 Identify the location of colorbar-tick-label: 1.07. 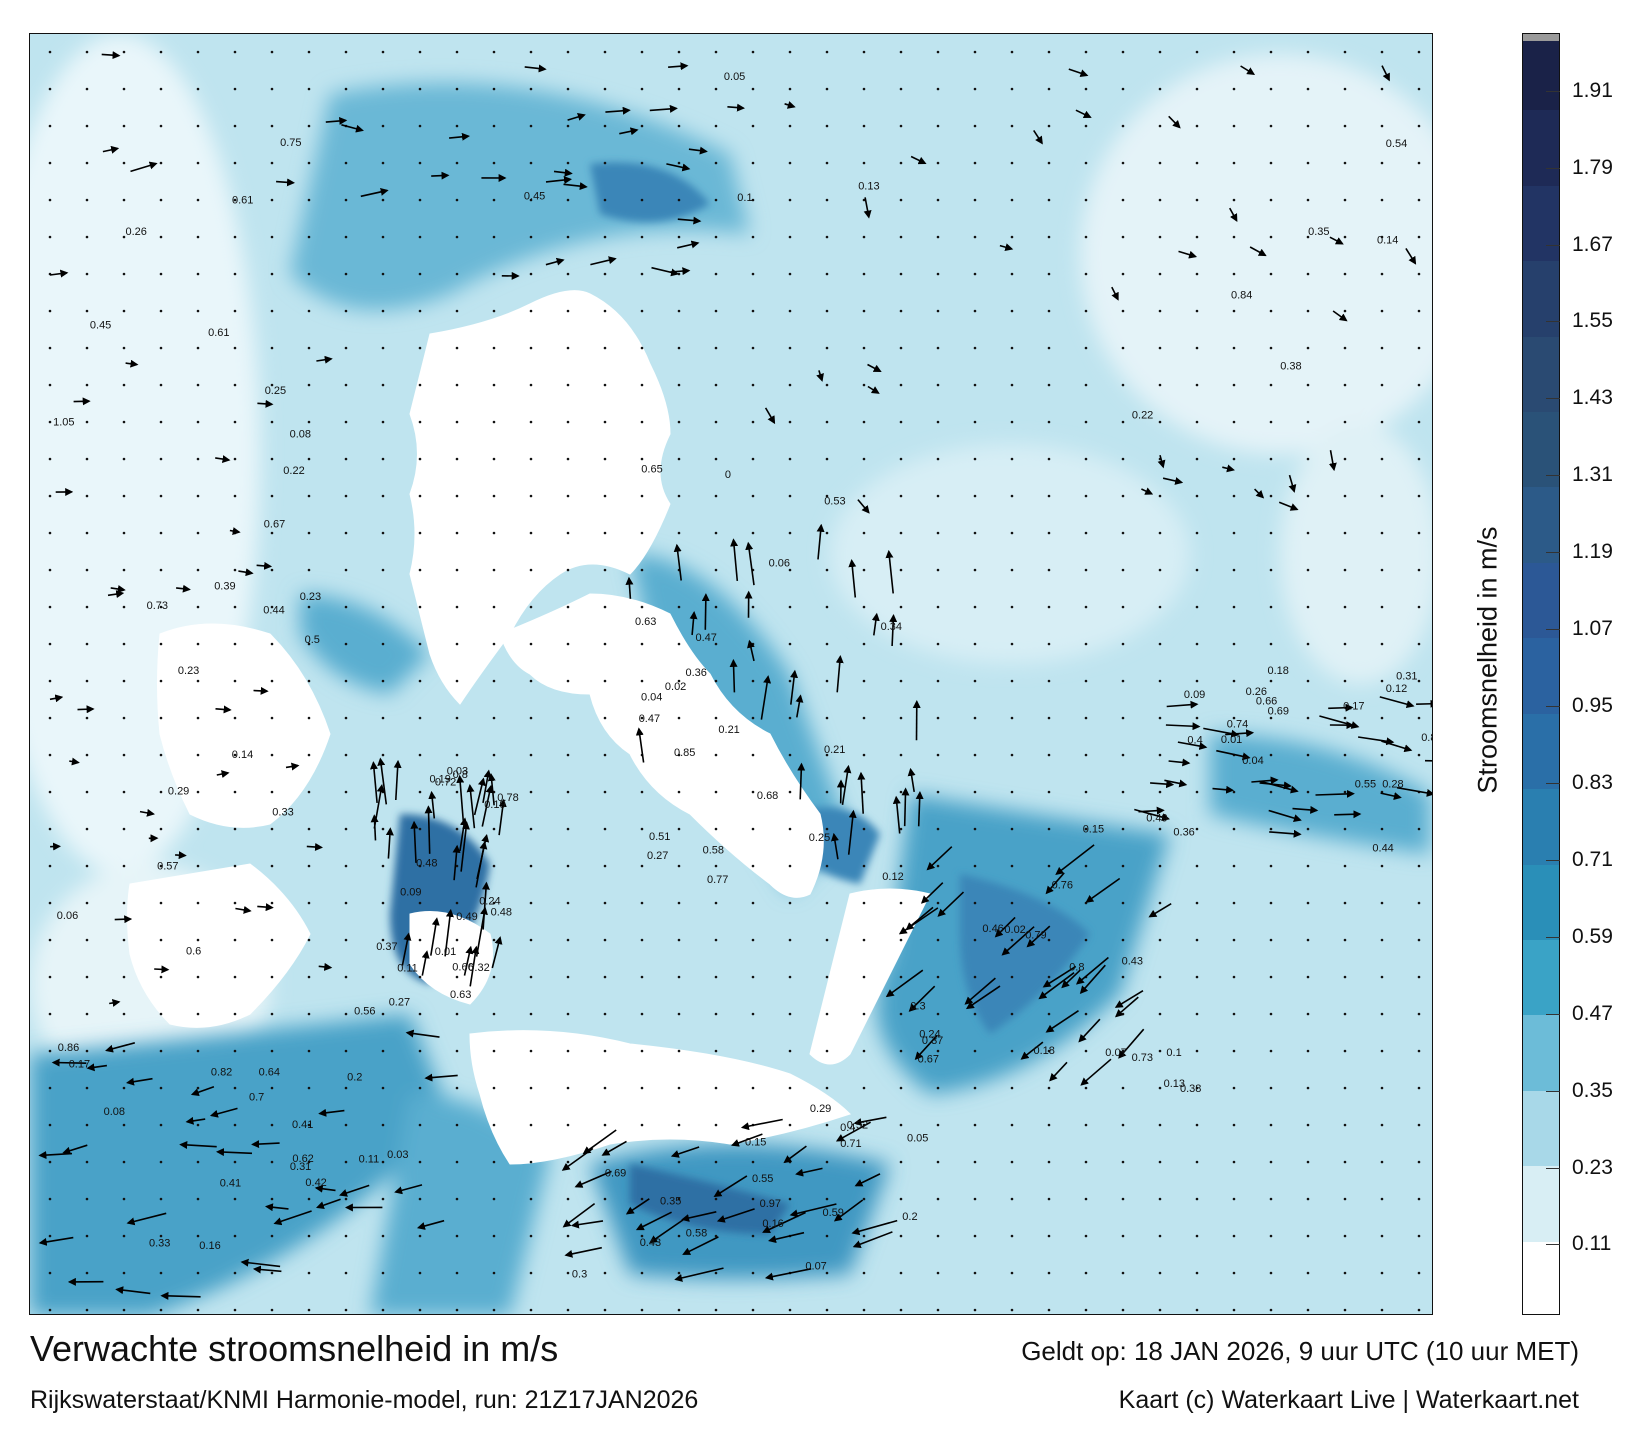
(1592, 629).